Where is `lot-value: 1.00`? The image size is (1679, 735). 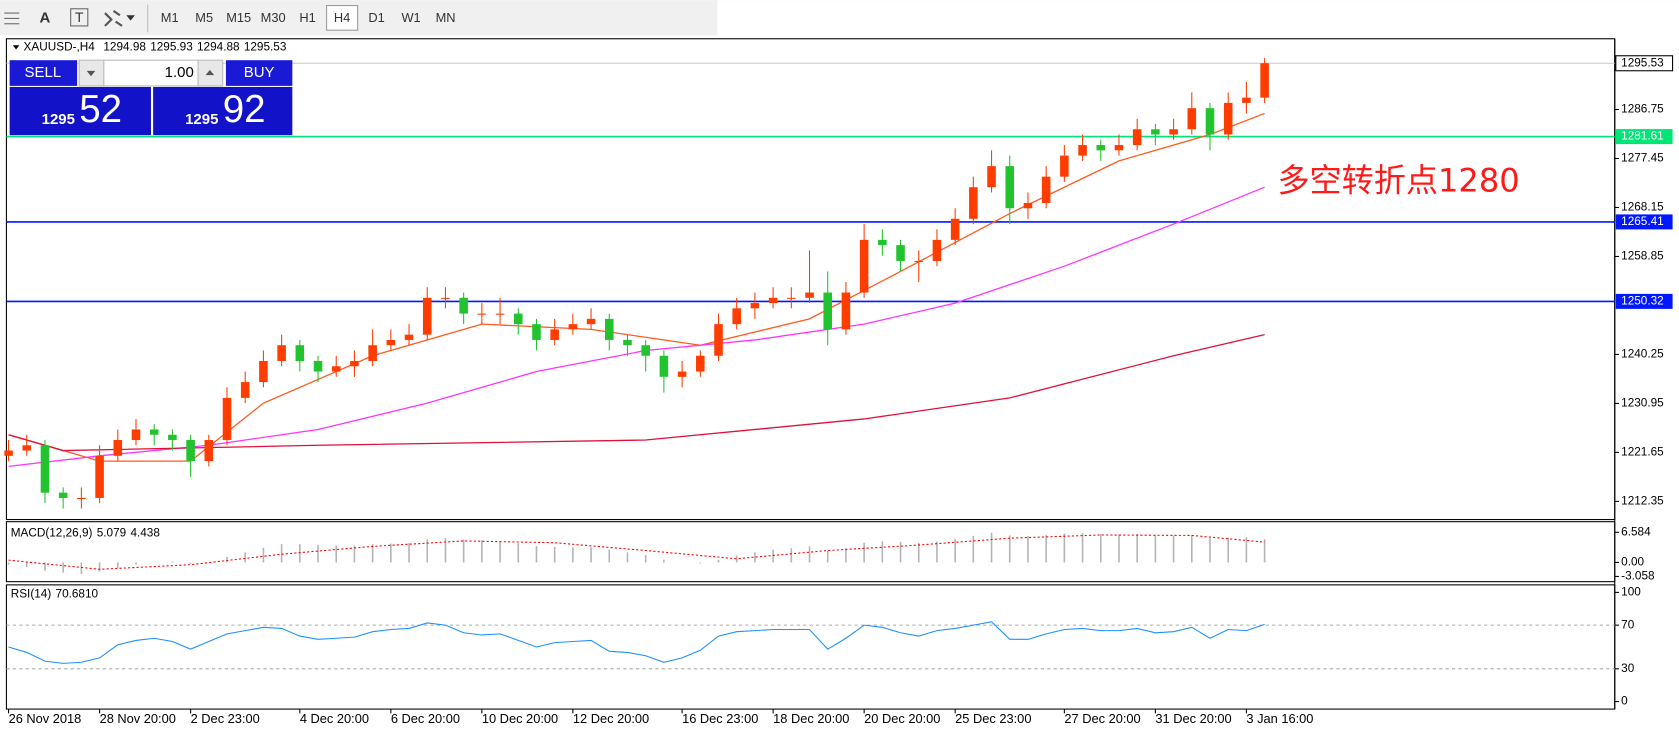
lot-value: 1.00 is located at coordinates (179, 72).